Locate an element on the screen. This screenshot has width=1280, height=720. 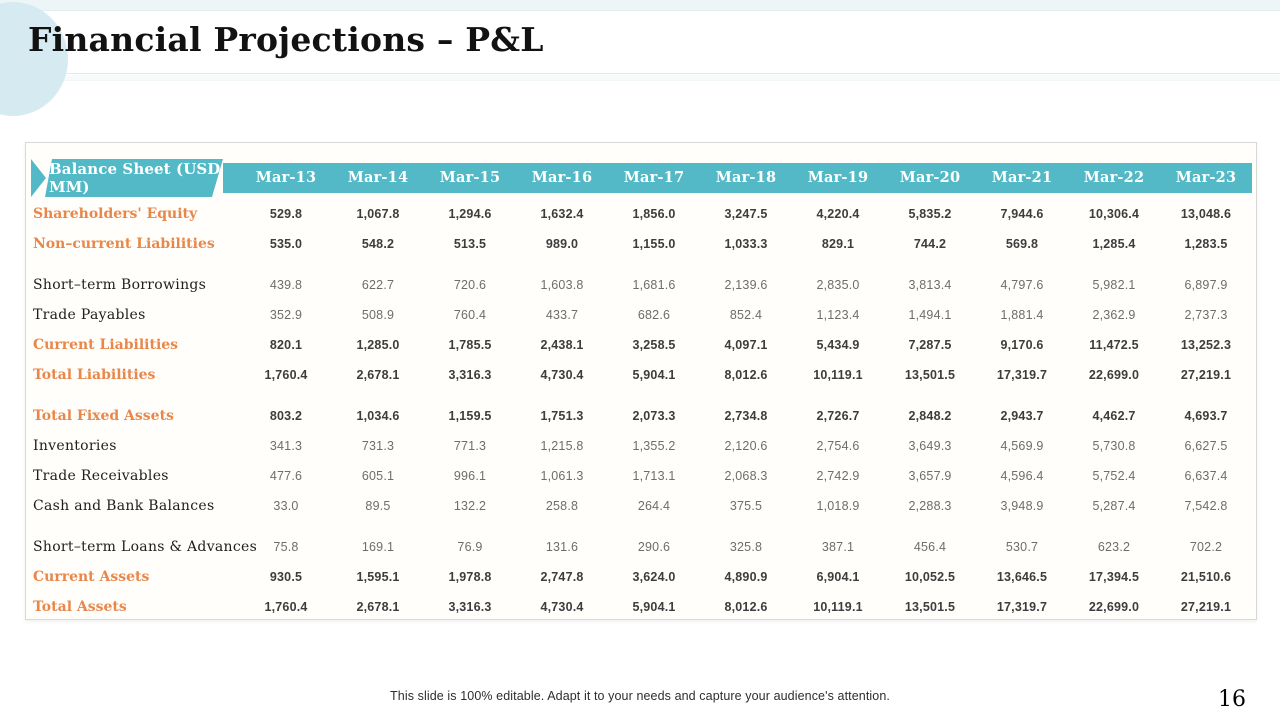
cell-value: 1,285.4 is located at coordinates (1114, 244).